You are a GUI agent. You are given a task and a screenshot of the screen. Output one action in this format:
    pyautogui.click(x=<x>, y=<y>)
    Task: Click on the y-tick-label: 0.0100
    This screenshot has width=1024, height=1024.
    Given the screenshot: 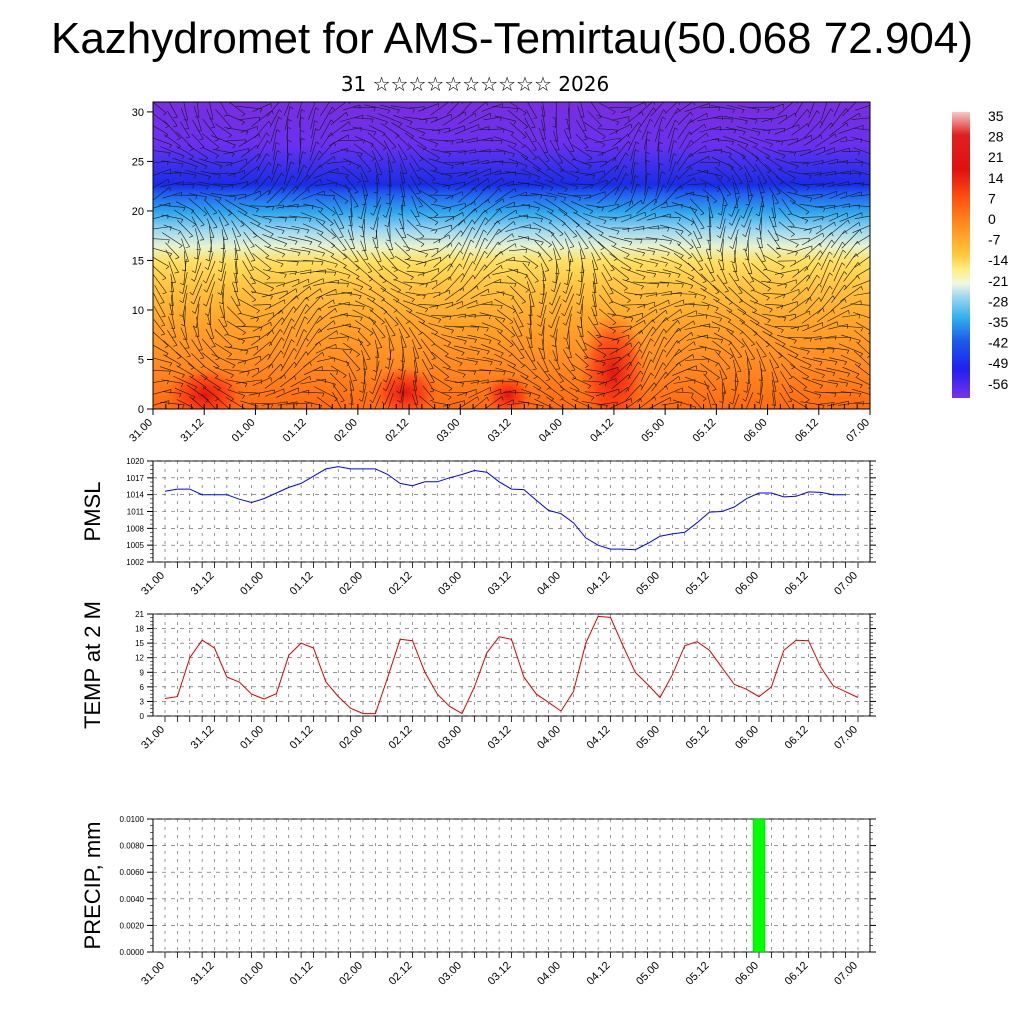 What is the action you would take?
    pyautogui.click(x=132, y=819)
    